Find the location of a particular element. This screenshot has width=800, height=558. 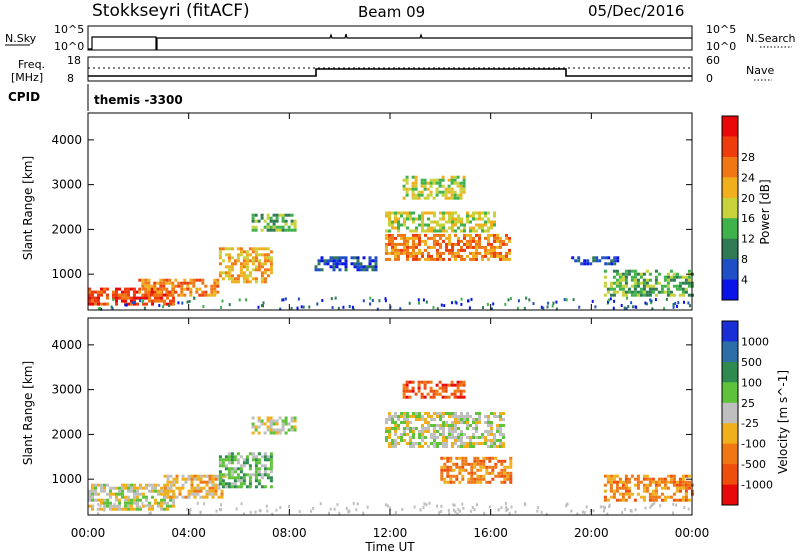

velocity-ylabel: Slant Range [km] is located at coordinates (28, 413).